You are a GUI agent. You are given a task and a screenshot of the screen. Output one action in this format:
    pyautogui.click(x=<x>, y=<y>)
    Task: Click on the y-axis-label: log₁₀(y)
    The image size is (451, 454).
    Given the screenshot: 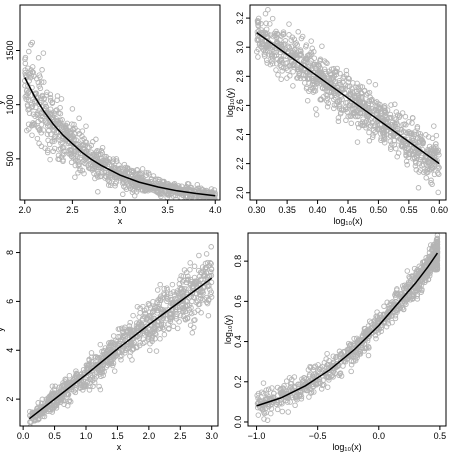 What is the action you would take?
    pyautogui.click(x=228, y=329)
    